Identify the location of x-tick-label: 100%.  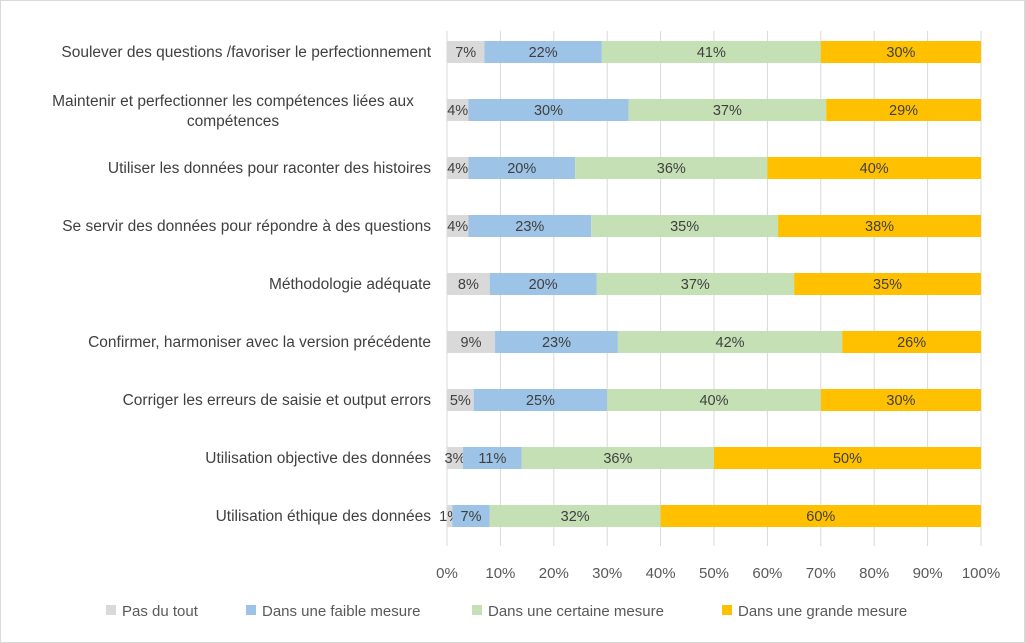
(981, 573).